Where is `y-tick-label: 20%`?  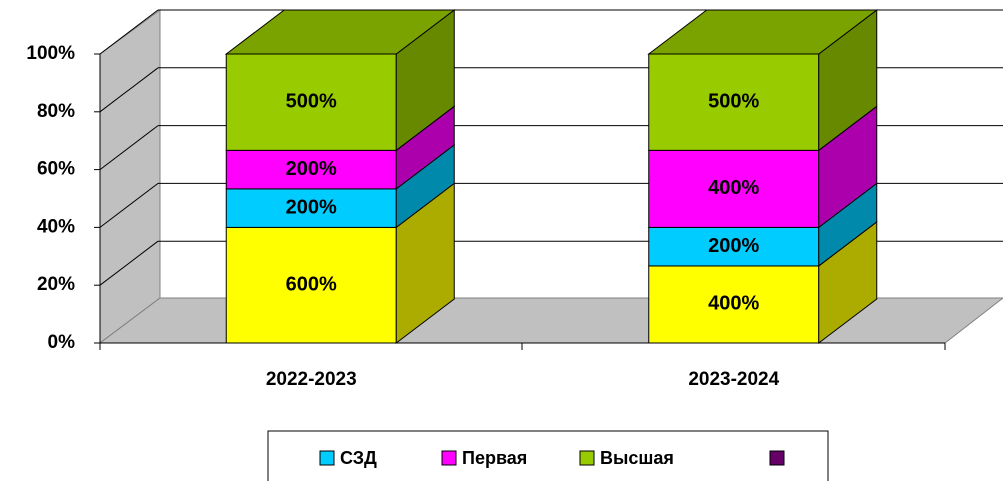
y-tick-label: 20% is located at coordinates (56, 284).